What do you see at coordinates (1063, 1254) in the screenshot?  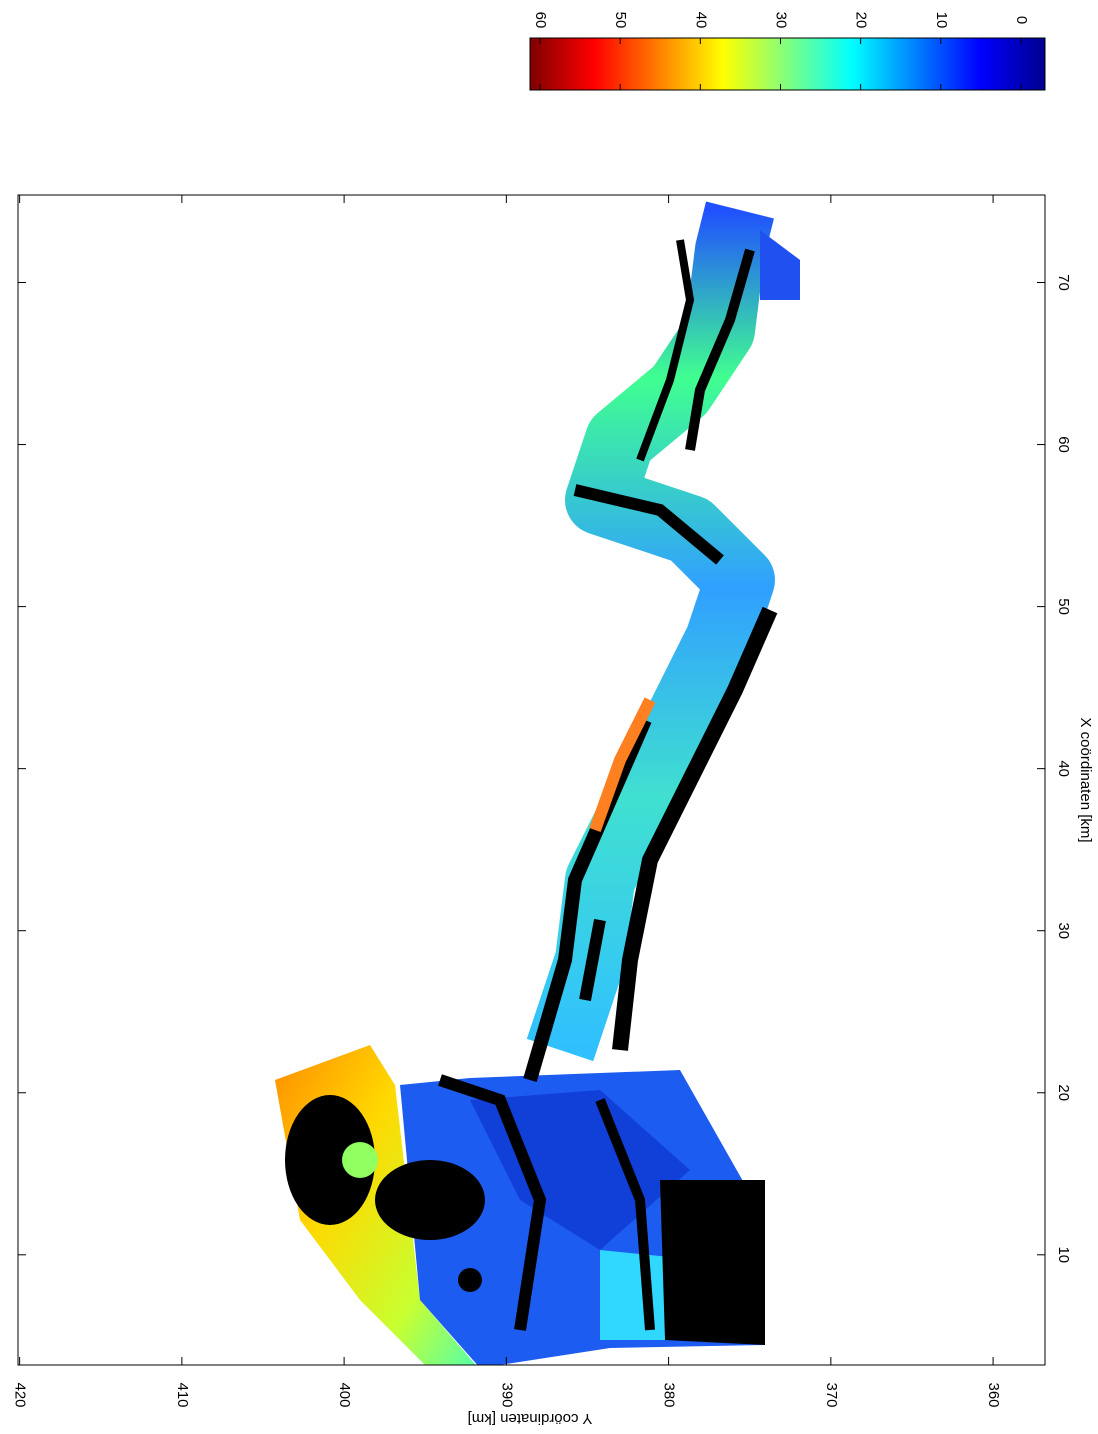 I see `x-tick-label: 10` at bounding box center [1063, 1254].